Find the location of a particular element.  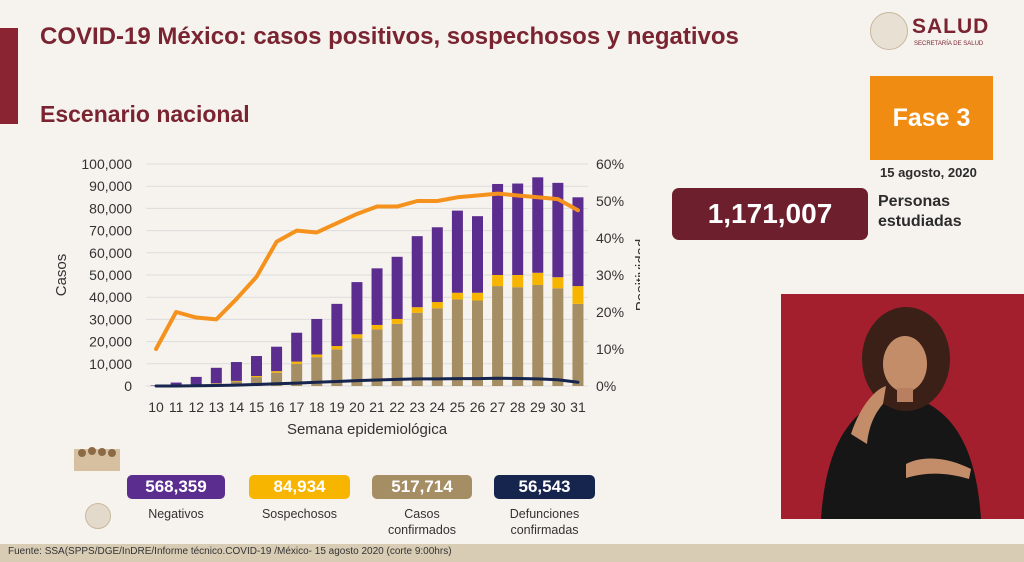

x-tick-label: 15 is located at coordinates (257, 407).